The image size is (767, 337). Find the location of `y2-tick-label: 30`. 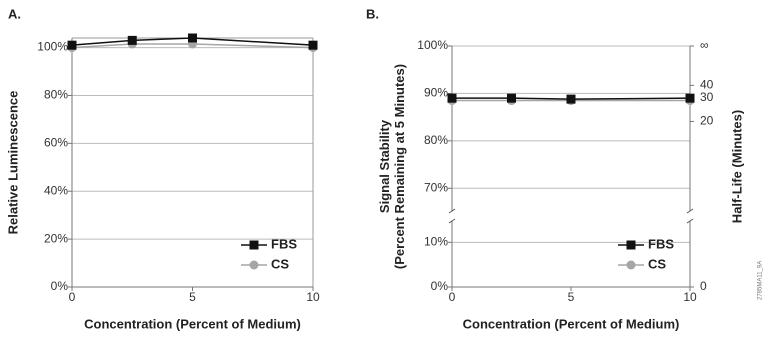

y2-tick-label: 30 is located at coordinates (707, 97).